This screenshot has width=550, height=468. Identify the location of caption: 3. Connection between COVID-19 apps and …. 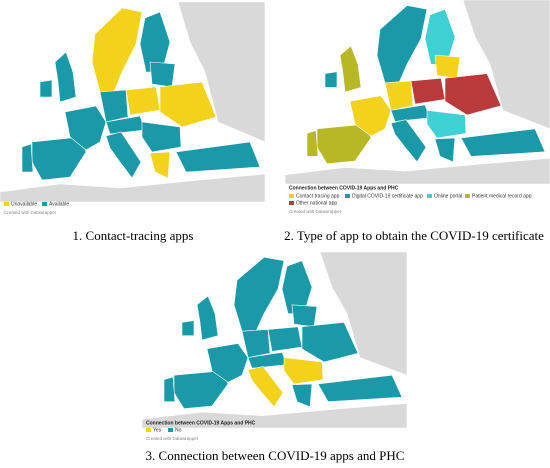
(275, 455).